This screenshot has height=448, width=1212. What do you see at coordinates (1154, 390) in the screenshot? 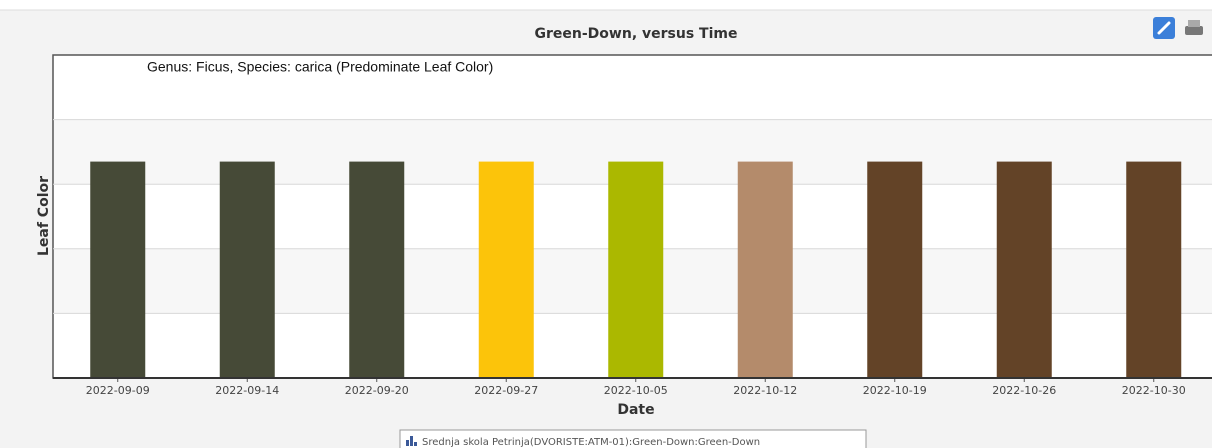
I see `x-tick-label: 2022-10-30` at bounding box center [1154, 390].